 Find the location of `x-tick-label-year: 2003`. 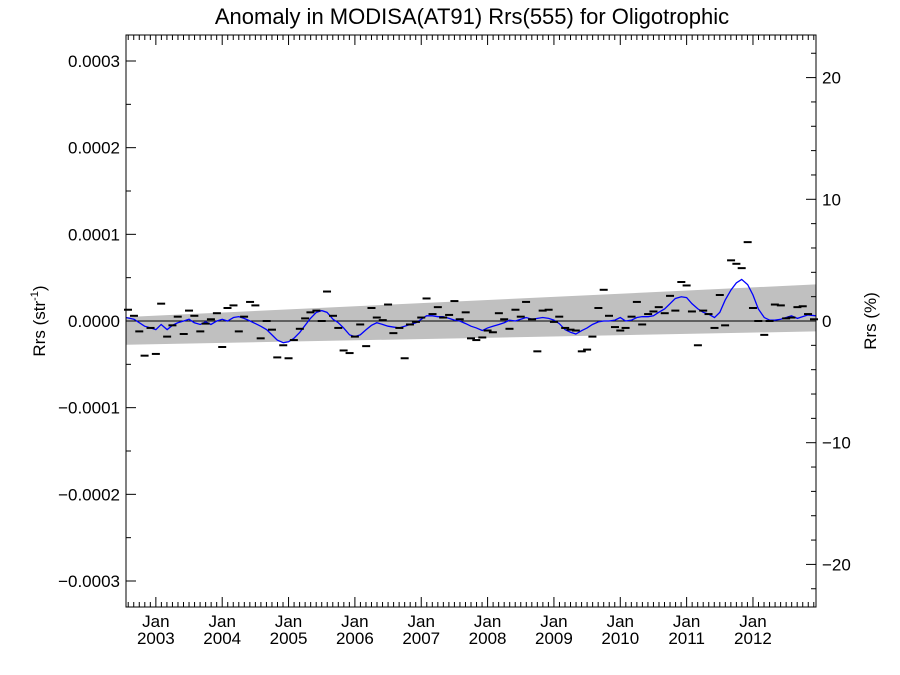

x-tick-label-year: 2003 is located at coordinates (156, 638).